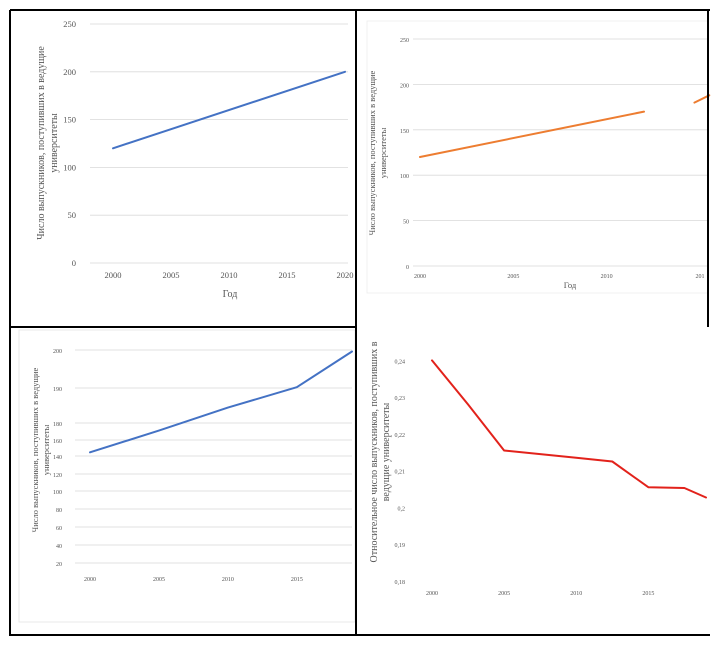 This screenshot has width=715, height=654. Describe the element at coordinates (59, 565) in the screenshot. I see `chart3-y-tick-label: 20` at that location.